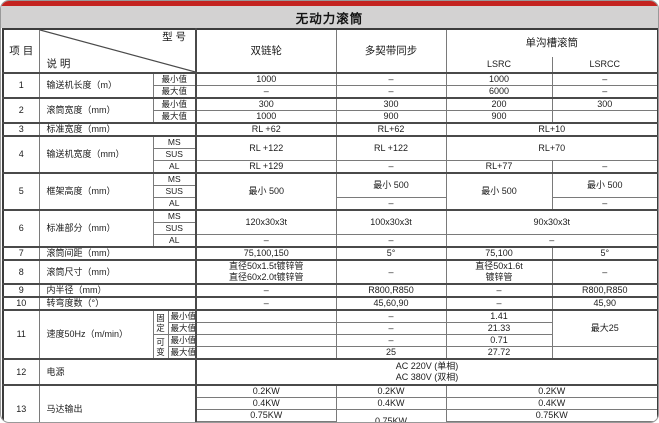 The height and width of the screenshot is (423, 659). Describe the element at coordinates (499, 290) in the screenshot. I see `cell-r9-lsrc: –` at that location.